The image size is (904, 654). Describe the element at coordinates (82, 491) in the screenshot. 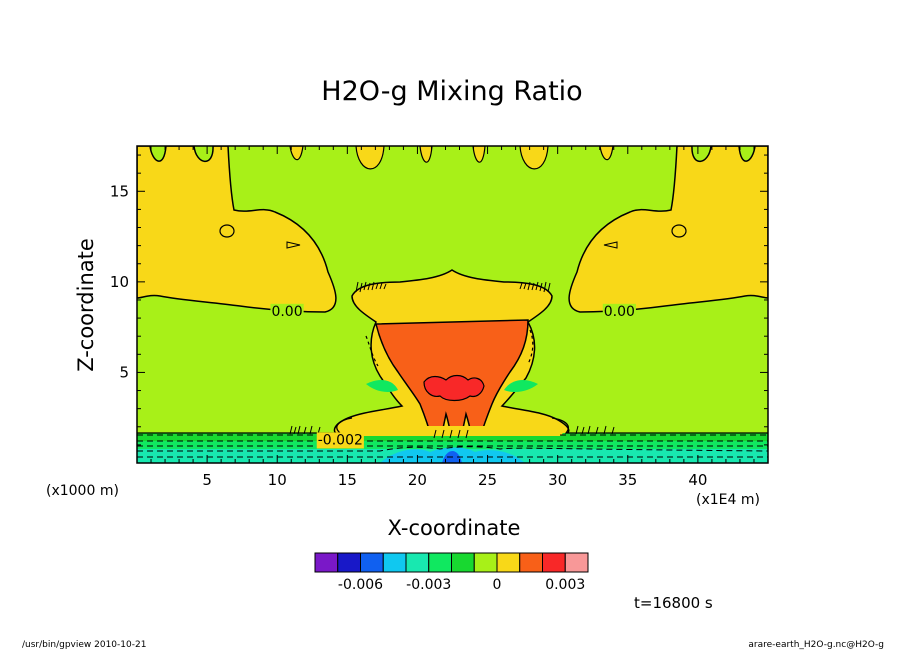

I see `x-unit-label: (x1000 m)` at that location.